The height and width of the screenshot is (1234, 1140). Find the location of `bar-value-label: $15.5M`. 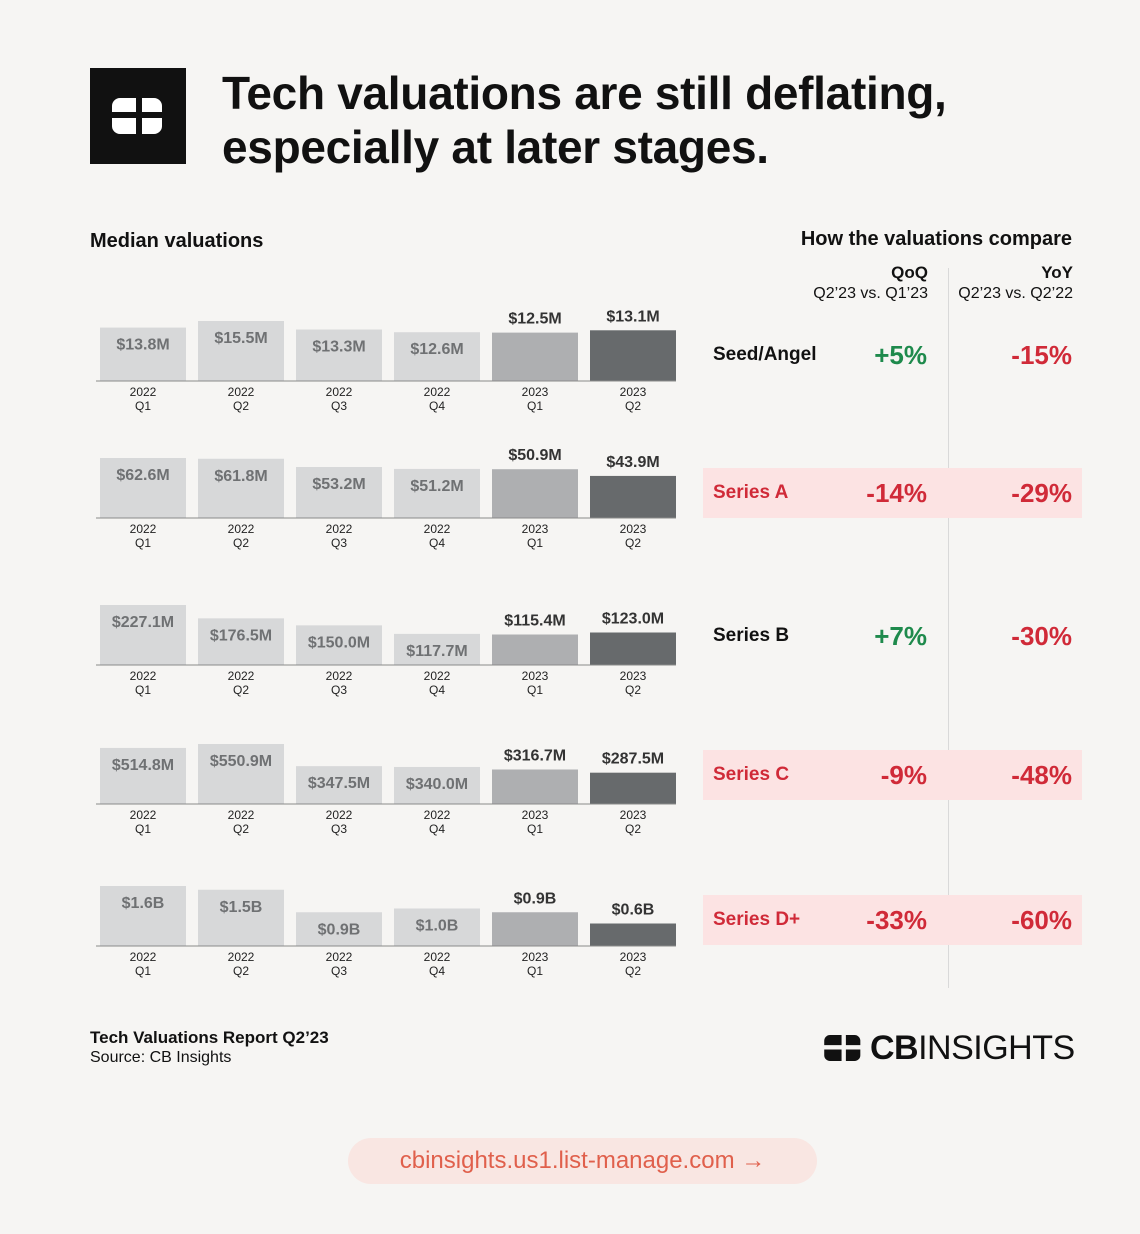

bar-value-label: $15.5M is located at coordinates (240, 338).